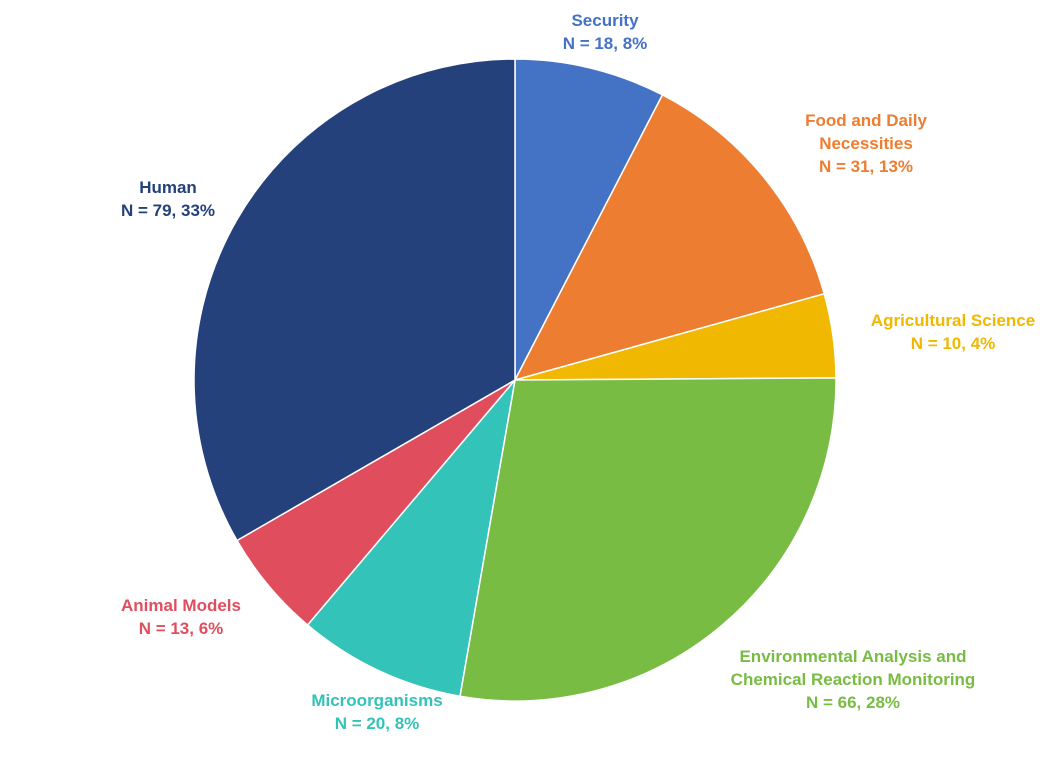 The height and width of the screenshot is (763, 1062). Describe the element at coordinates (605, 32) in the screenshot. I see `slice-label: Security N = 18, 8%` at that location.